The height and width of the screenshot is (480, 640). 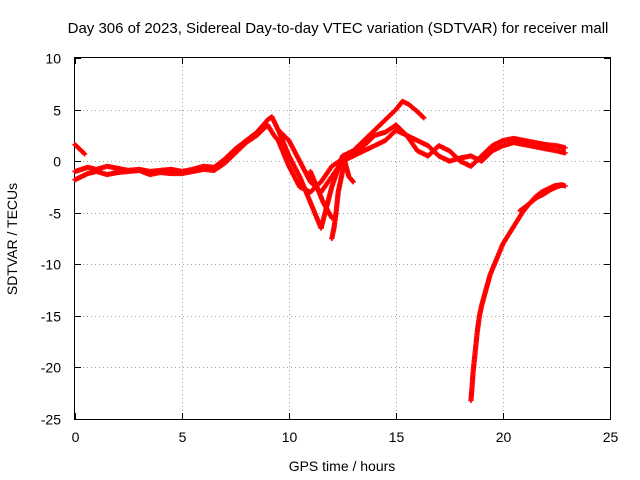 I want to click on y-tick-label: 5, so click(x=57, y=111).